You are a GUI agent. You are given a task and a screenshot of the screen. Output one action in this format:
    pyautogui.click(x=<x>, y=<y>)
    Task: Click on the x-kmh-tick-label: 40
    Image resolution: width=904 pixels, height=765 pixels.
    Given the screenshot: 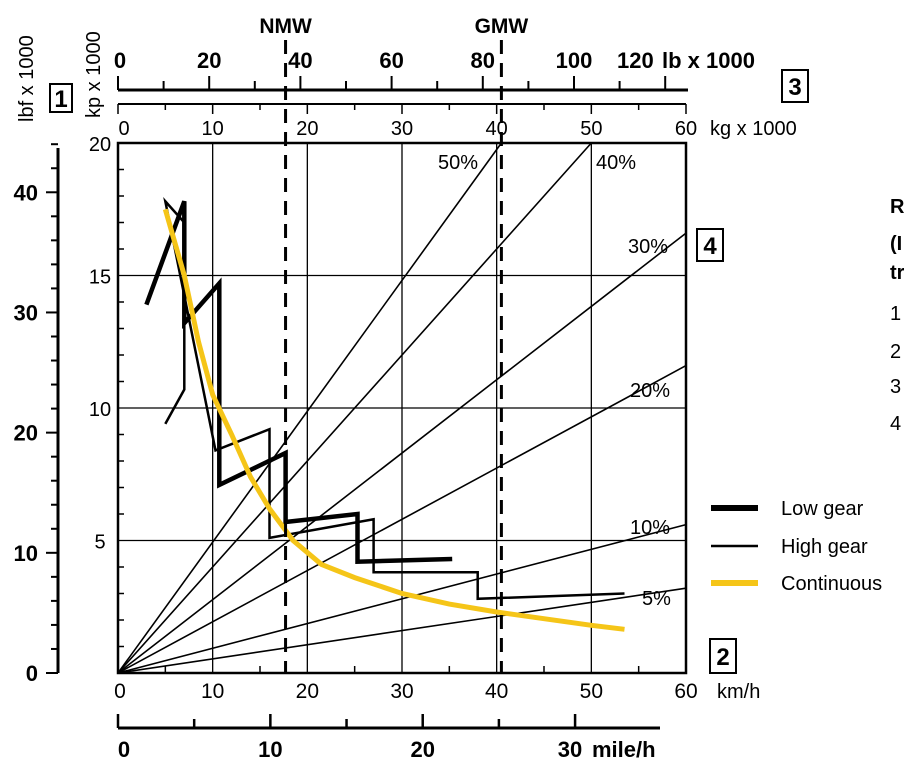 What is the action you would take?
    pyautogui.click(x=496, y=691)
    